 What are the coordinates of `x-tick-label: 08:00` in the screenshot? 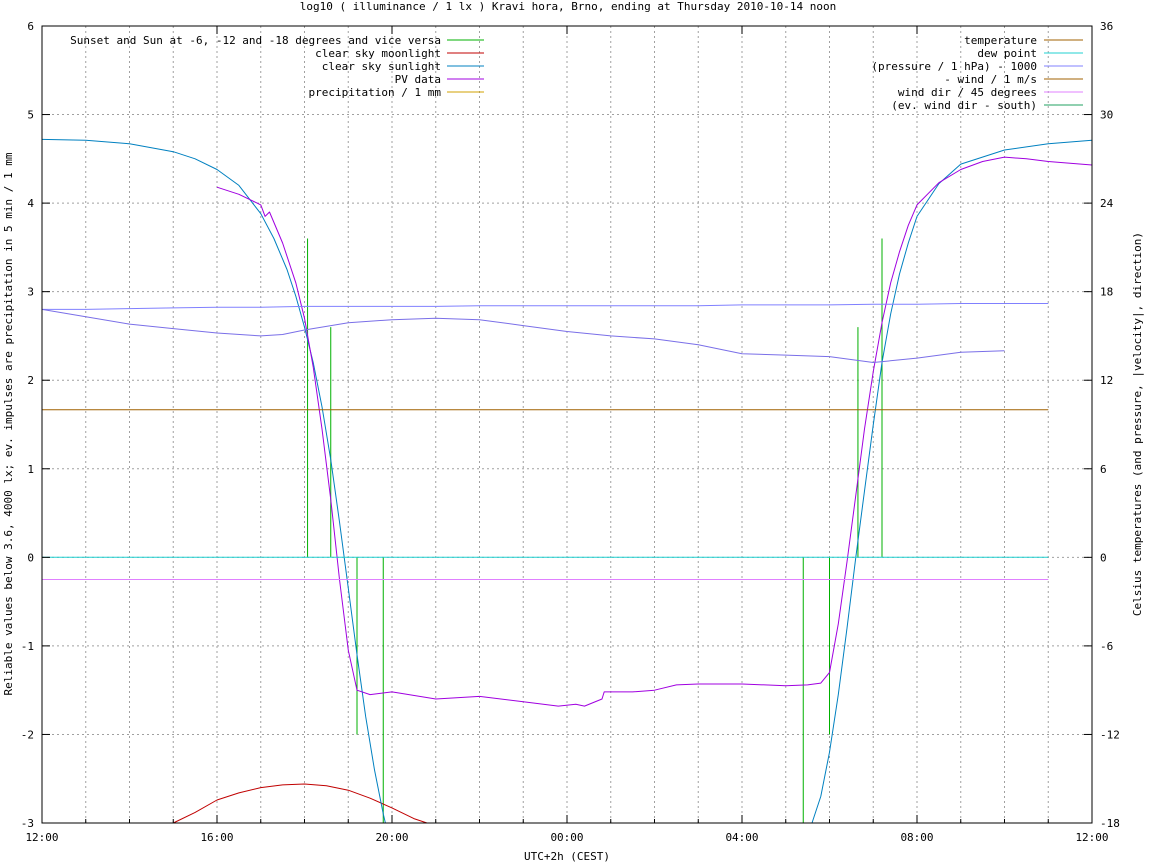 It's located at (916, 837).